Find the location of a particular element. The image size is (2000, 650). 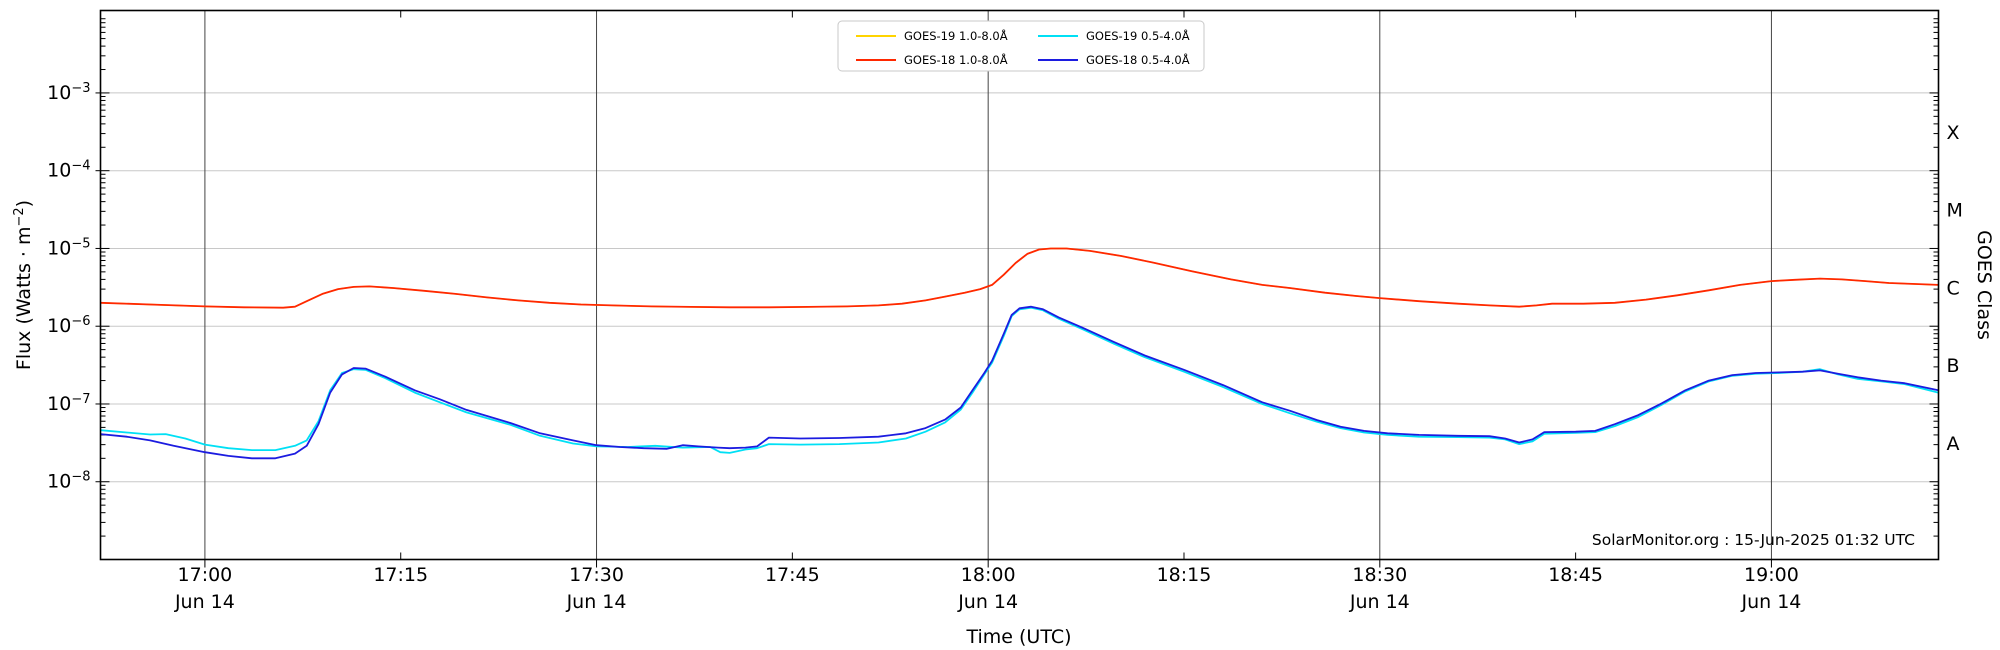

goes-class-letters: X M C B A is located at coordinates (1955, 288).